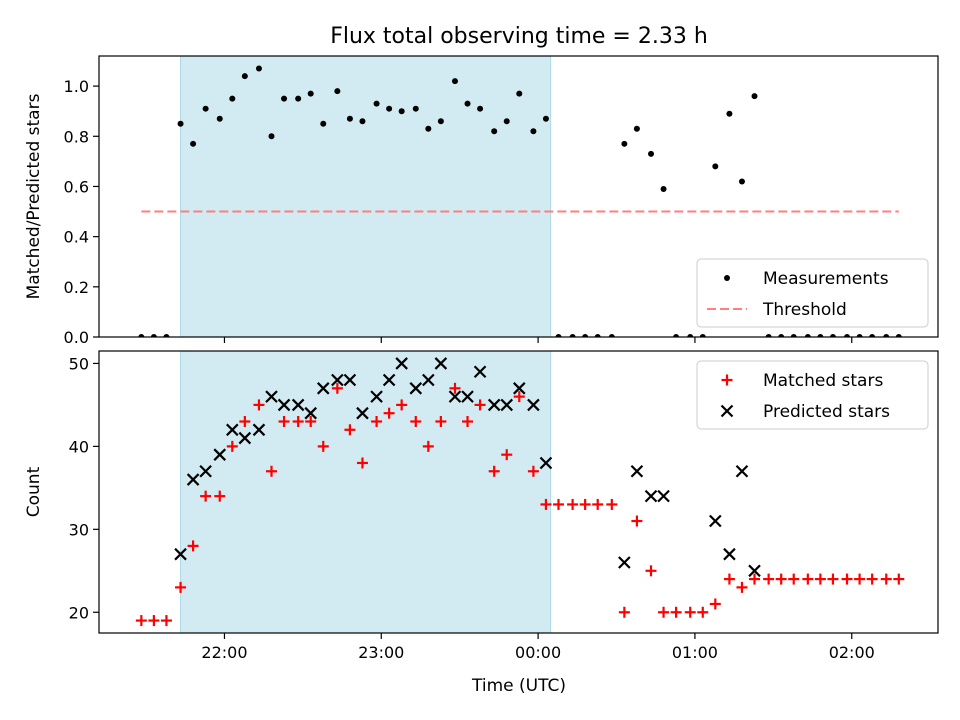 This screenshot has height=720, width=960. Describe the element at coordinates (34, 491) in the screenshot. I see `bottom-y-axis-label: Count` at that location.